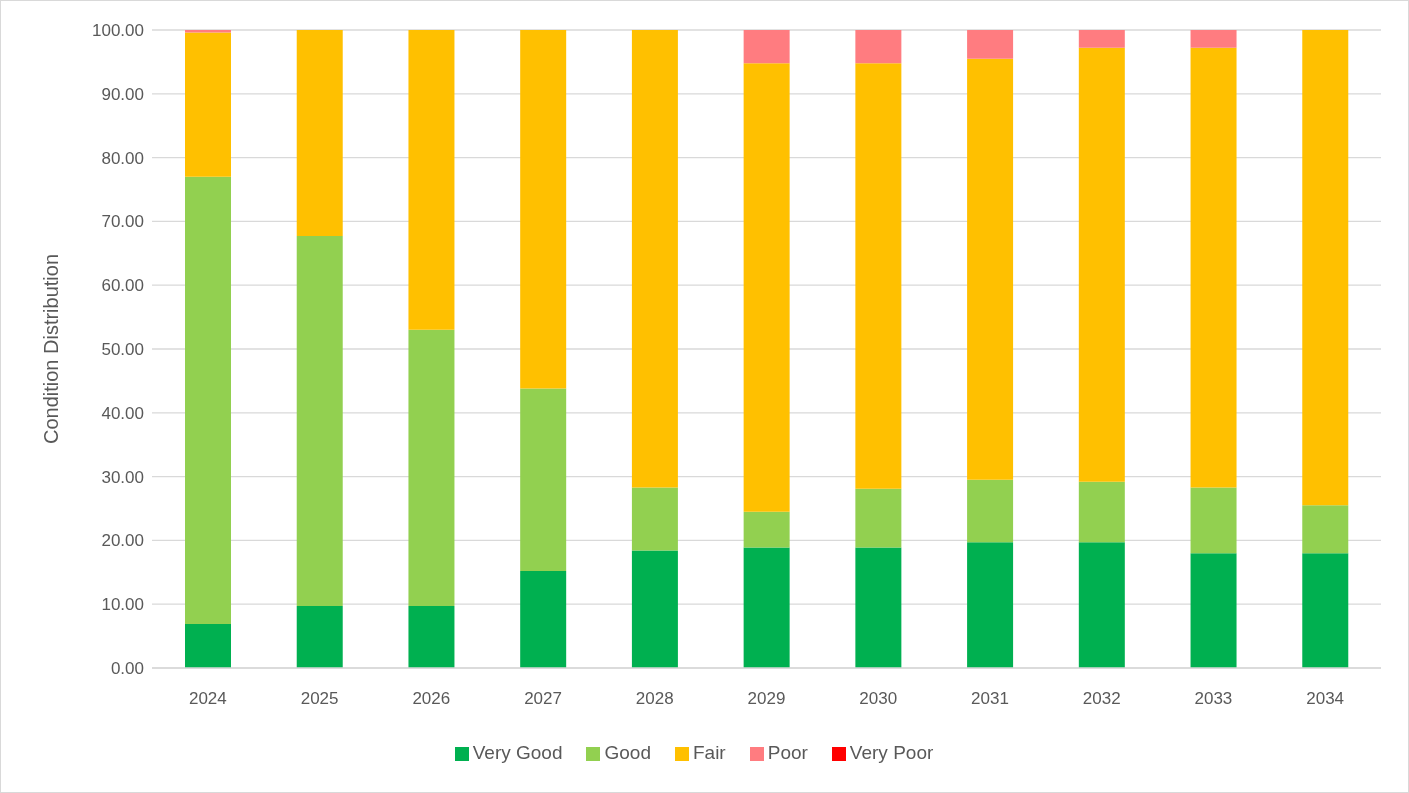 The height and width of the screenshot is (793, 1409). What do you see at coordinates (1213, 699) in the screenshot?
I see `x-tick-label: 2033` at bounding box center [1213, 699].